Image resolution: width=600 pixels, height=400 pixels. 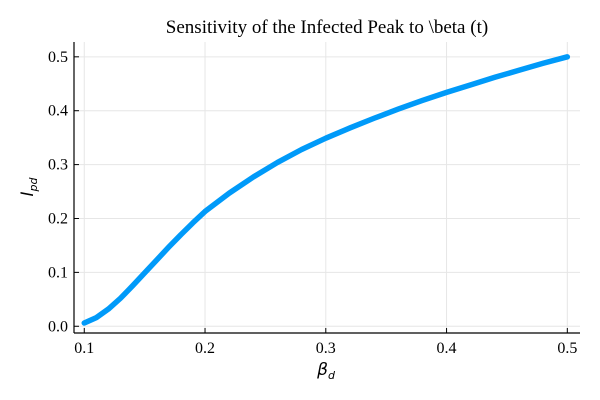 I want to click on x-axis-label: βd, so click(x=326, y=371).